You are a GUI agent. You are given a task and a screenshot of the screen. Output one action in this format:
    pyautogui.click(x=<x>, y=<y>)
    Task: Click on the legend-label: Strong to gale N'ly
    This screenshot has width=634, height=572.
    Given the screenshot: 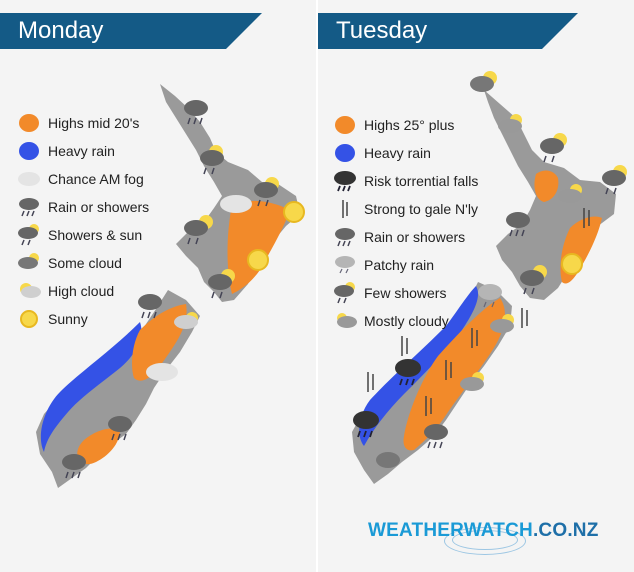 What is the action you would take?
    pyautogui.click(x=421, y=209)
    